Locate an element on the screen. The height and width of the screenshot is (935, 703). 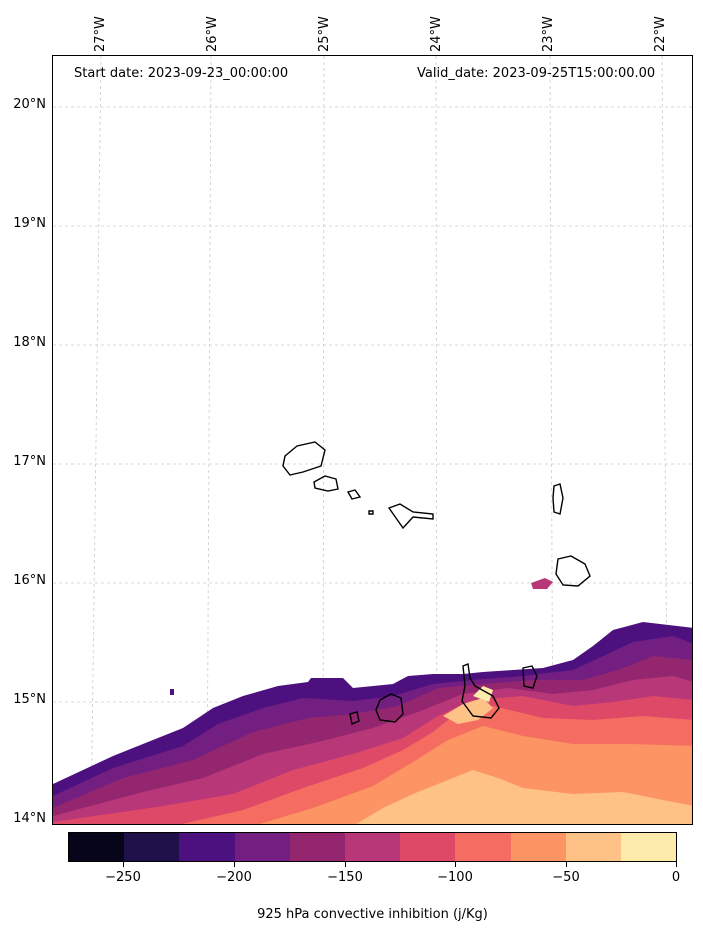
lon-label-27w: 27°W is located at coordinates (100, 34).